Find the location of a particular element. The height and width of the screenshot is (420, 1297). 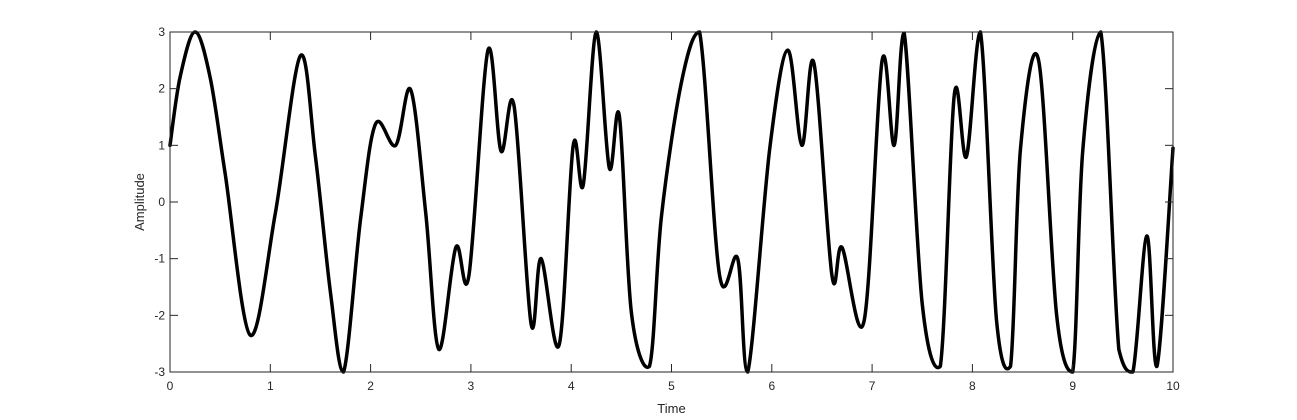

x-tick-label: 2 is located at coordinates (370, 386).